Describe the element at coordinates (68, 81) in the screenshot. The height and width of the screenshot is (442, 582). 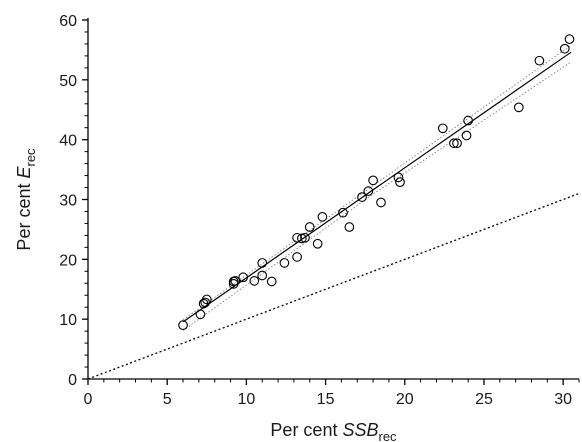
I see `y-tick-label: 50` at that location.